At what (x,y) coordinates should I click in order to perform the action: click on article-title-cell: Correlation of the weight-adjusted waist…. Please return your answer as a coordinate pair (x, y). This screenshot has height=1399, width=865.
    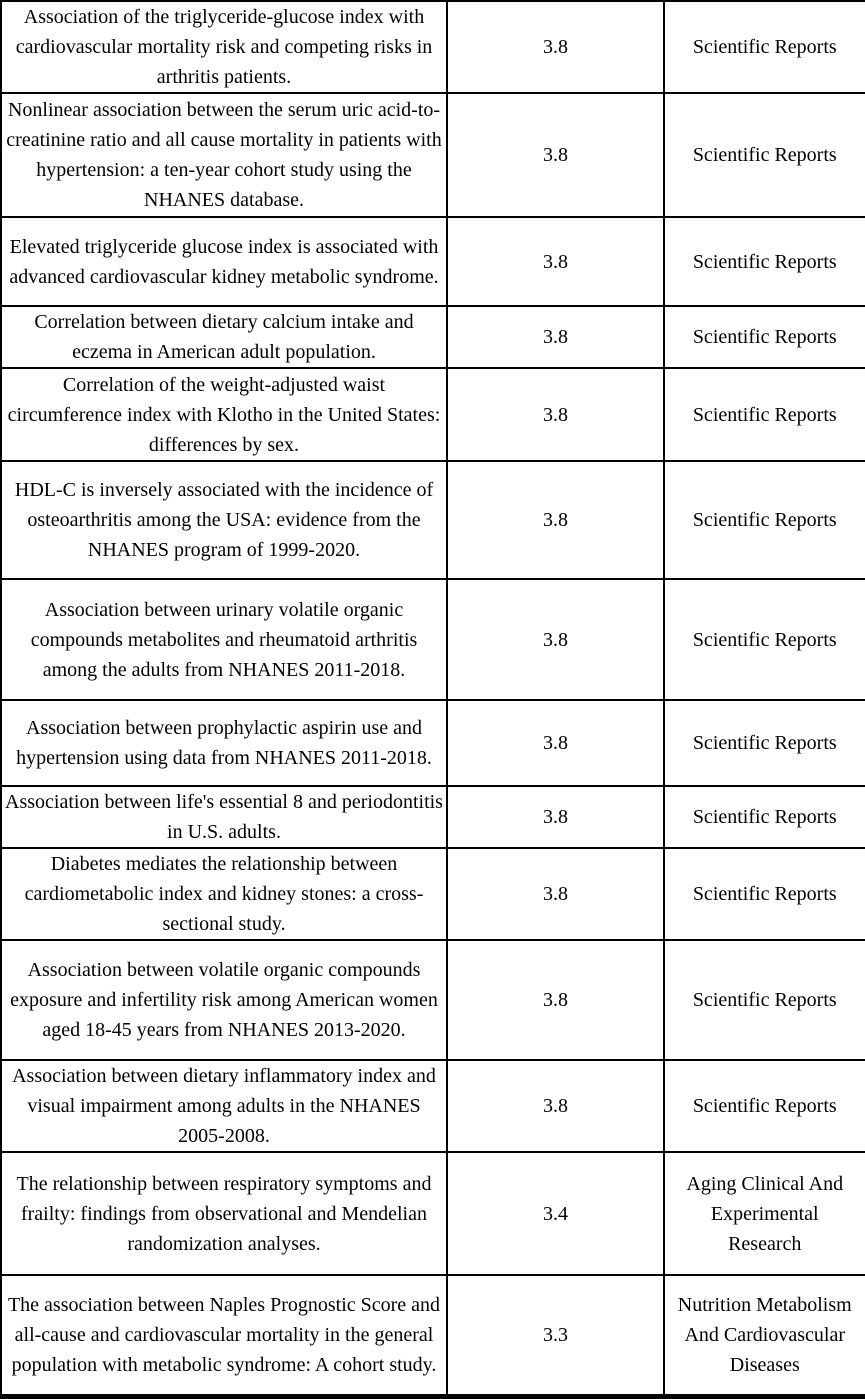
    Looking at the image, I should click on (224, 414).